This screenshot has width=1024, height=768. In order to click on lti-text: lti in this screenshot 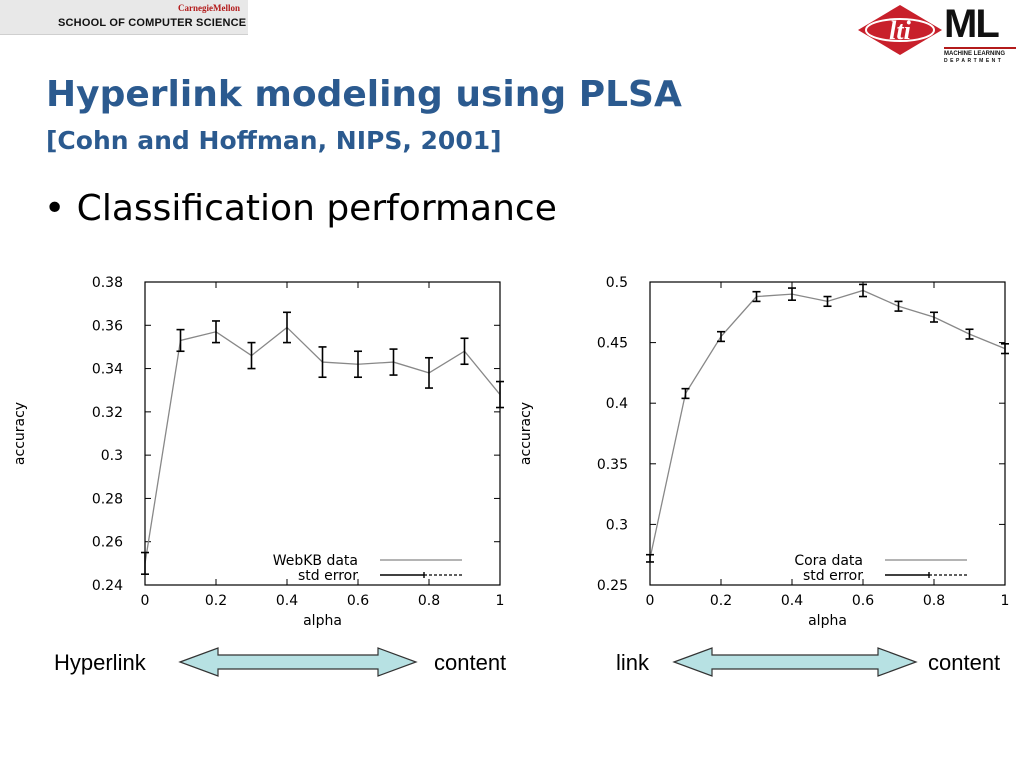, I will do `click(900, 30)`.